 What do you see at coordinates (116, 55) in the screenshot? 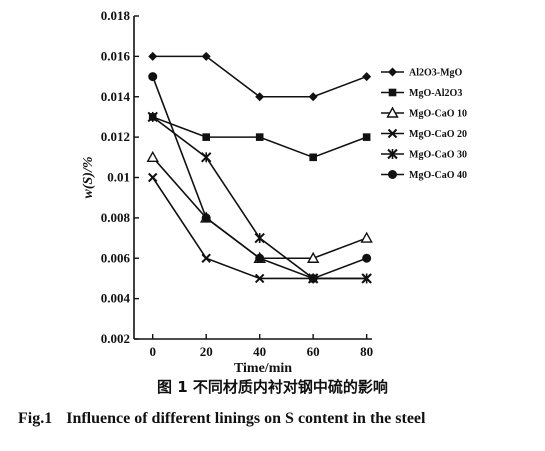
I see `y-tick-label: 0.016` at bounding box center [116, 55].